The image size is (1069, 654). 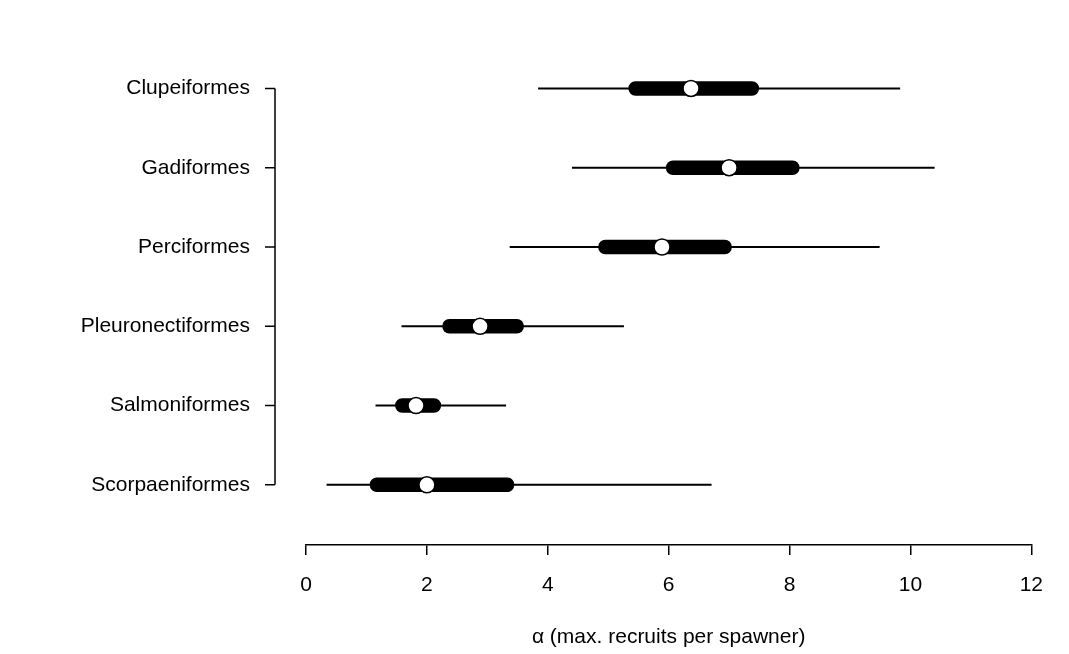 I want to click on y-tick-label: Gadiformes, so click(x=195, y=166).